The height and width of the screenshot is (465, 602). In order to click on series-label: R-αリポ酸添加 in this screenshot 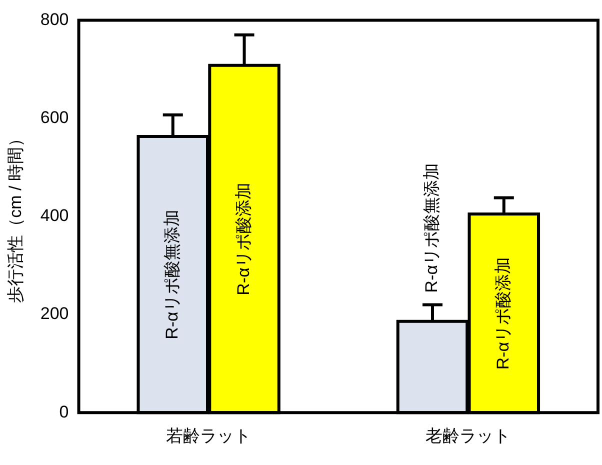, I will do `click(243, 239)`.